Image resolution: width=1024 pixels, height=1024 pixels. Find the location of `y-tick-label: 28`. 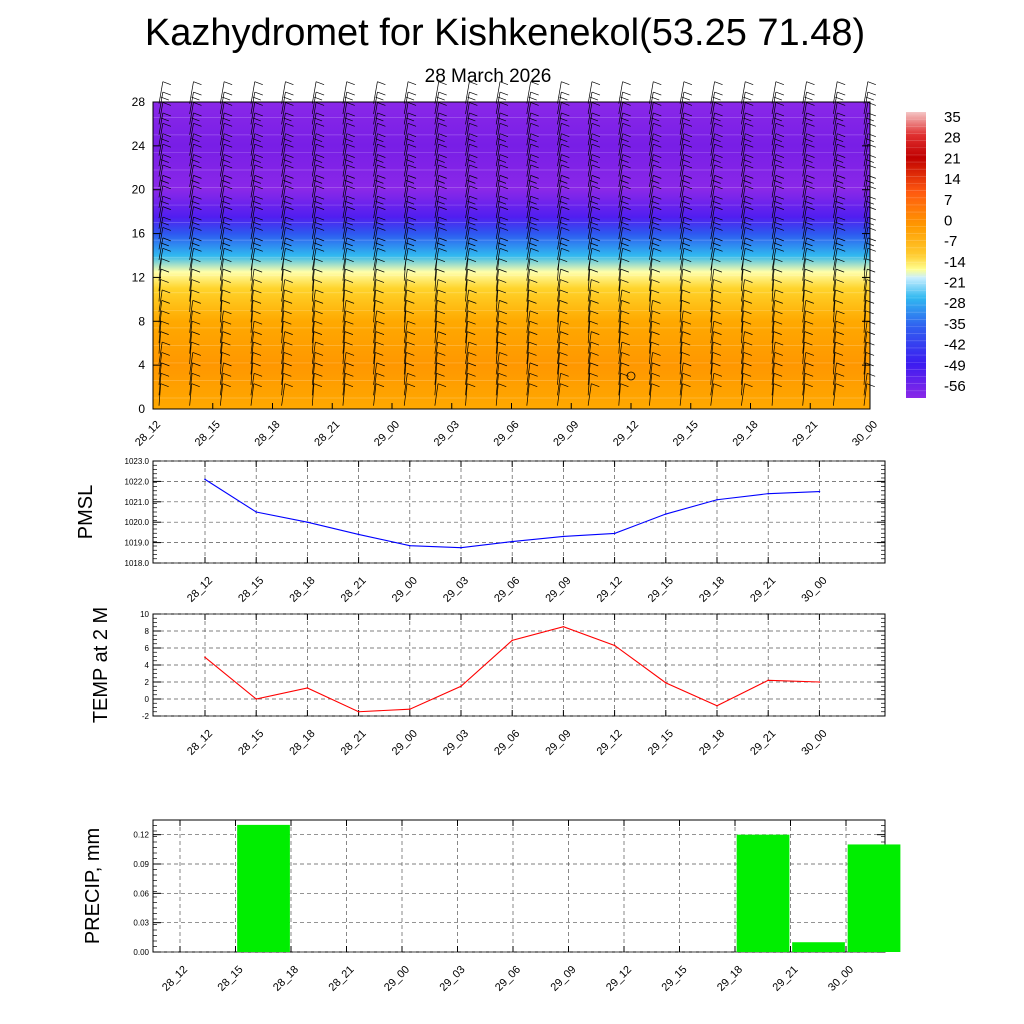

y-tick-label: 28 is located at coordinates (139, 102).